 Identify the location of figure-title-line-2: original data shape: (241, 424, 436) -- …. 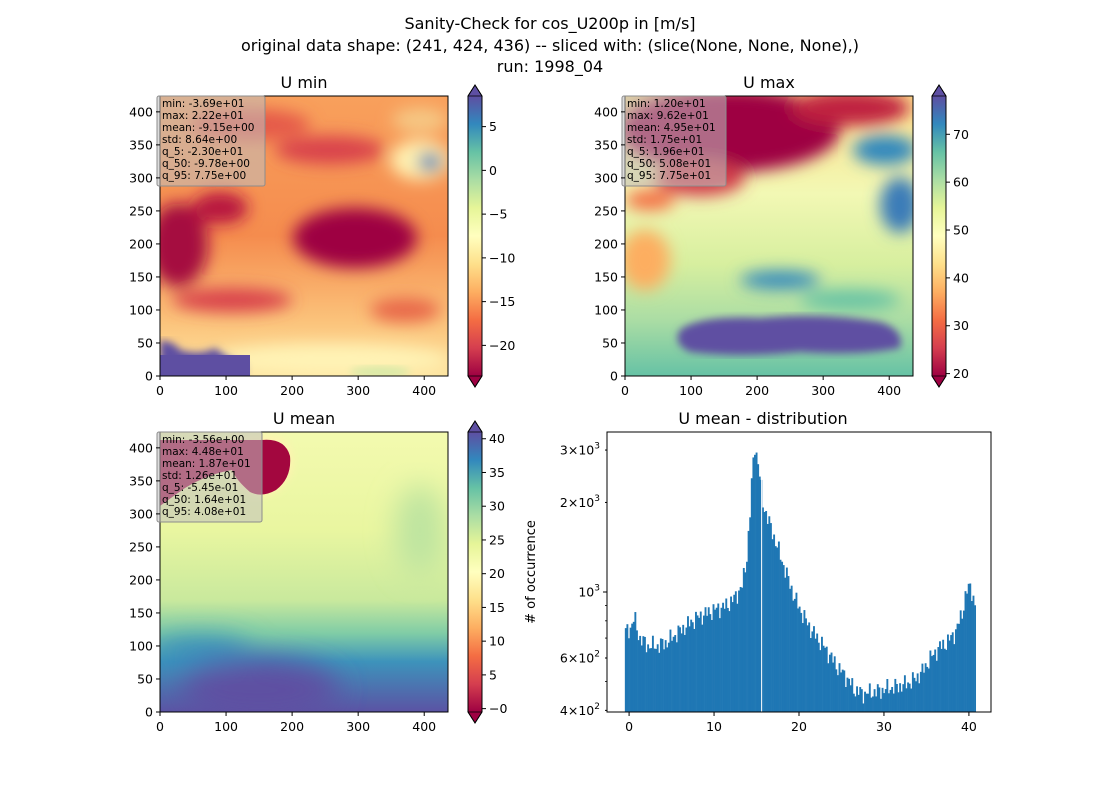
(550, 45).